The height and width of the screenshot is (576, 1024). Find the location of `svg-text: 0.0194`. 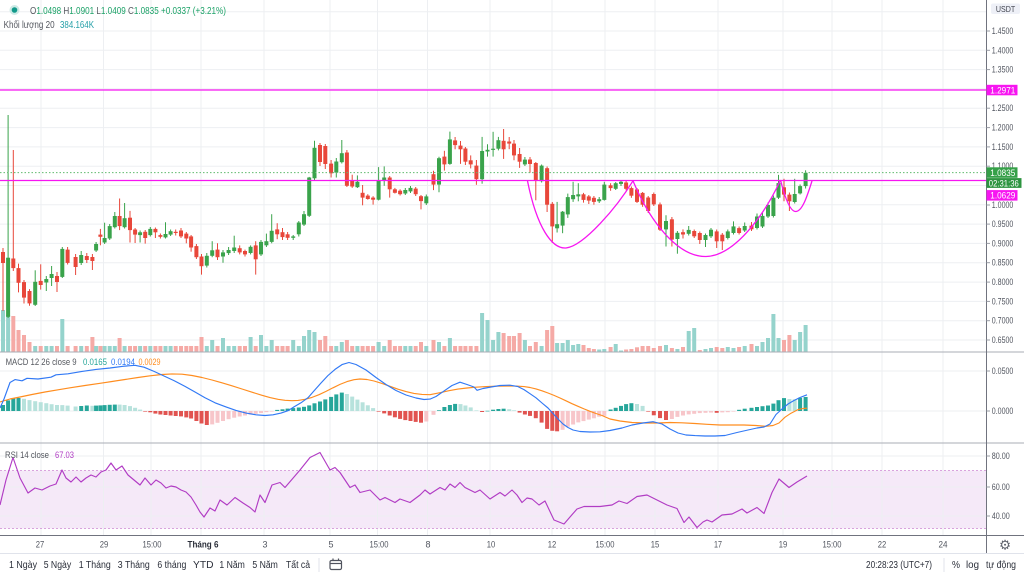

svg-text: 0.0194 is located at coordinates (123, 362).